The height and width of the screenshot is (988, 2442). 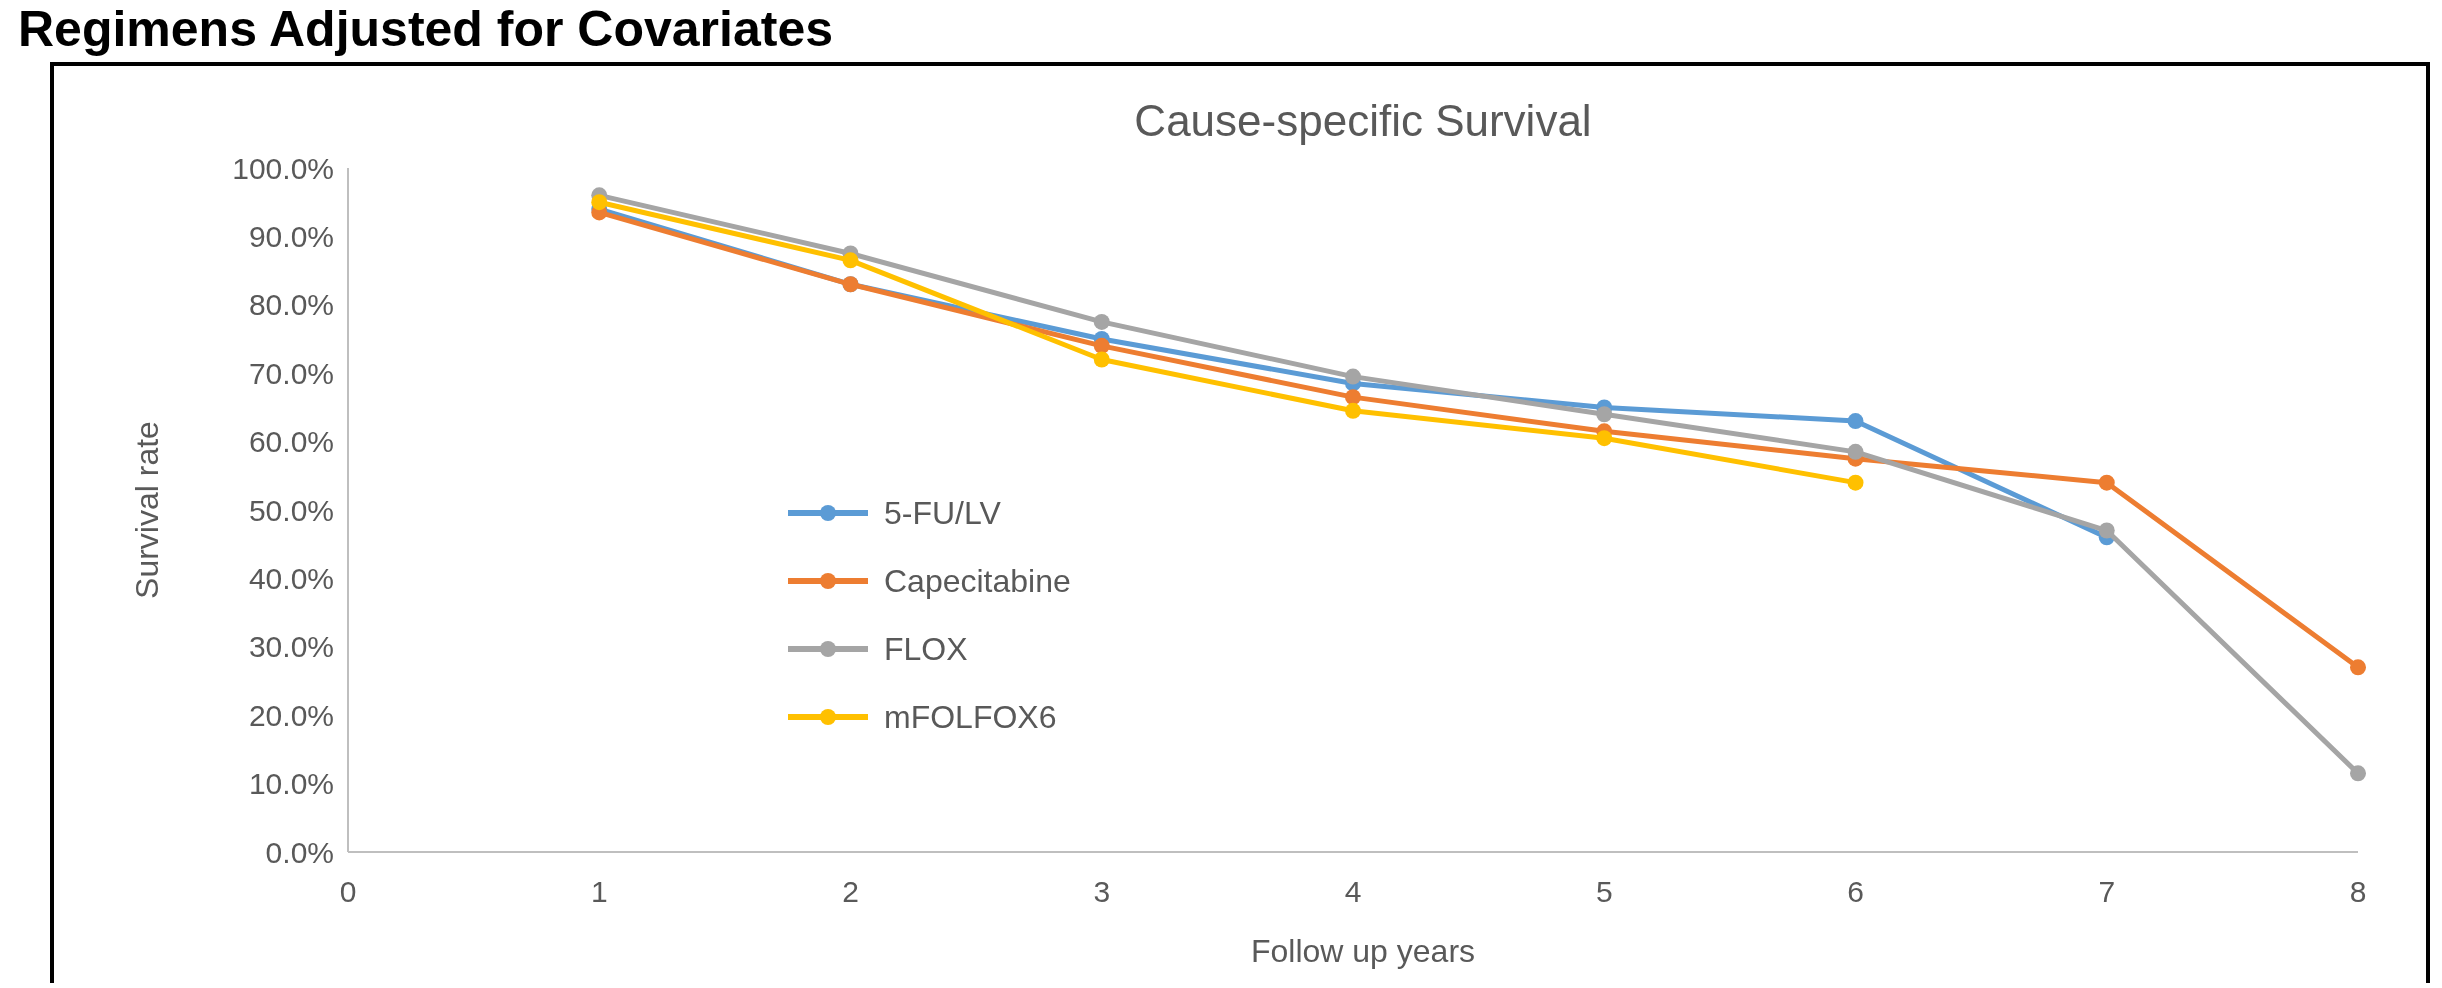 I want to click on y-tick-label: 60.0%, so click(x=291, y=442).